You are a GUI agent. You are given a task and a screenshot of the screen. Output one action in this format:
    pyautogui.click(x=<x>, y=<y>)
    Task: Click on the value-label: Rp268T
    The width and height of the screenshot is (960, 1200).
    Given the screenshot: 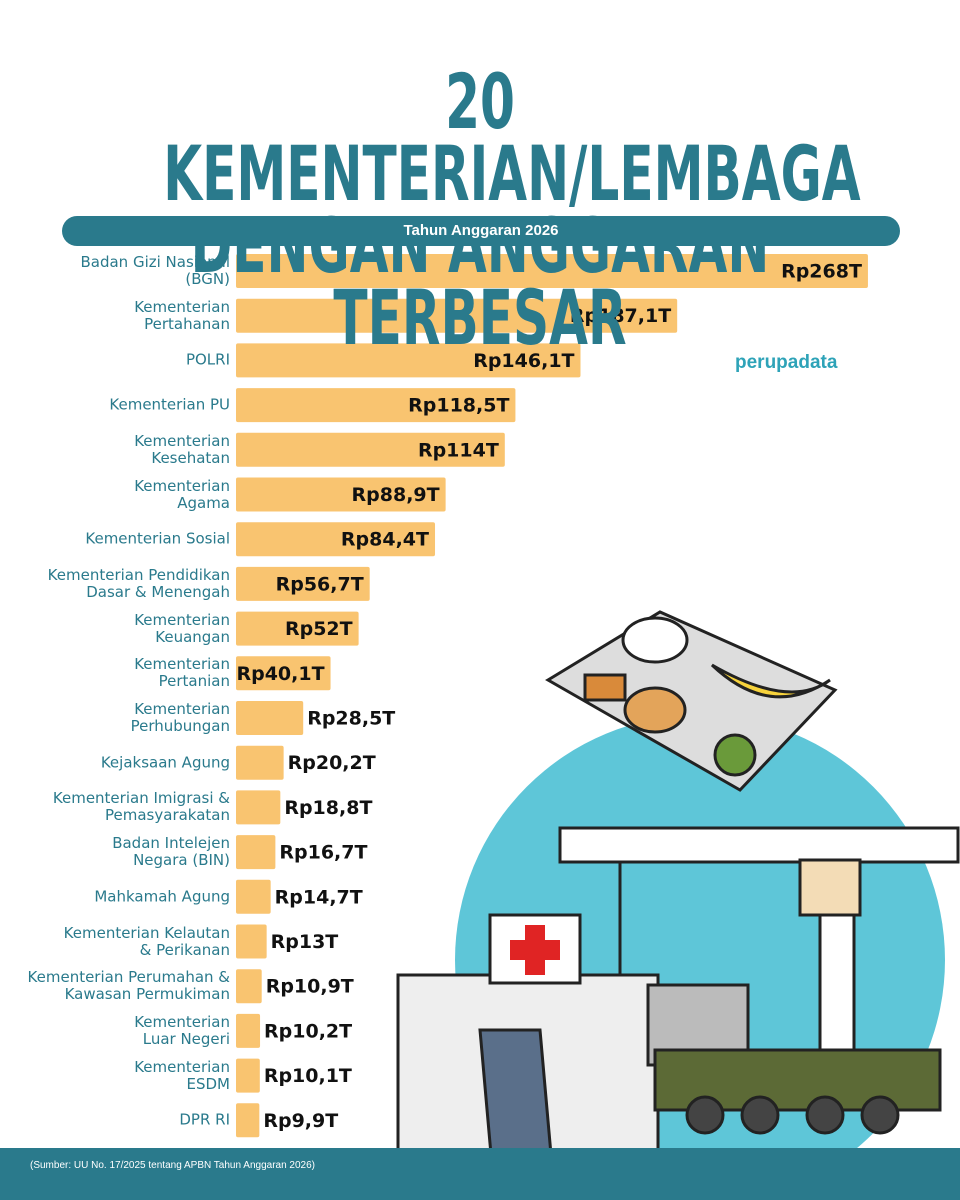 What is the action you would take?
    pyautogui.click(x=821, y=272)
    